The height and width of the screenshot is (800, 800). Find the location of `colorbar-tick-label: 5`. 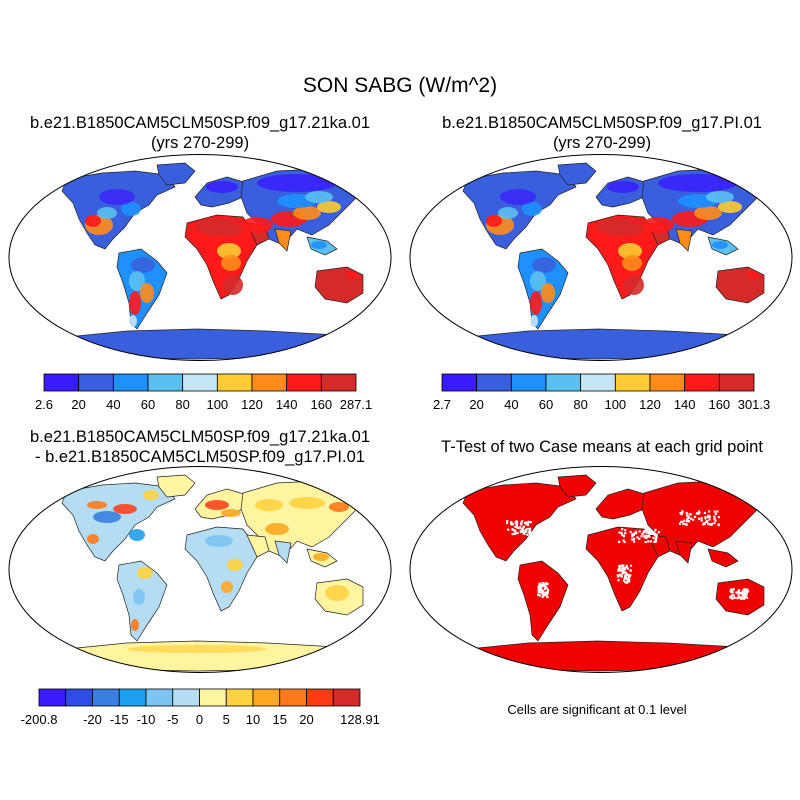

colorbar-tick-label: 5 is located at coordinates (226, 719).